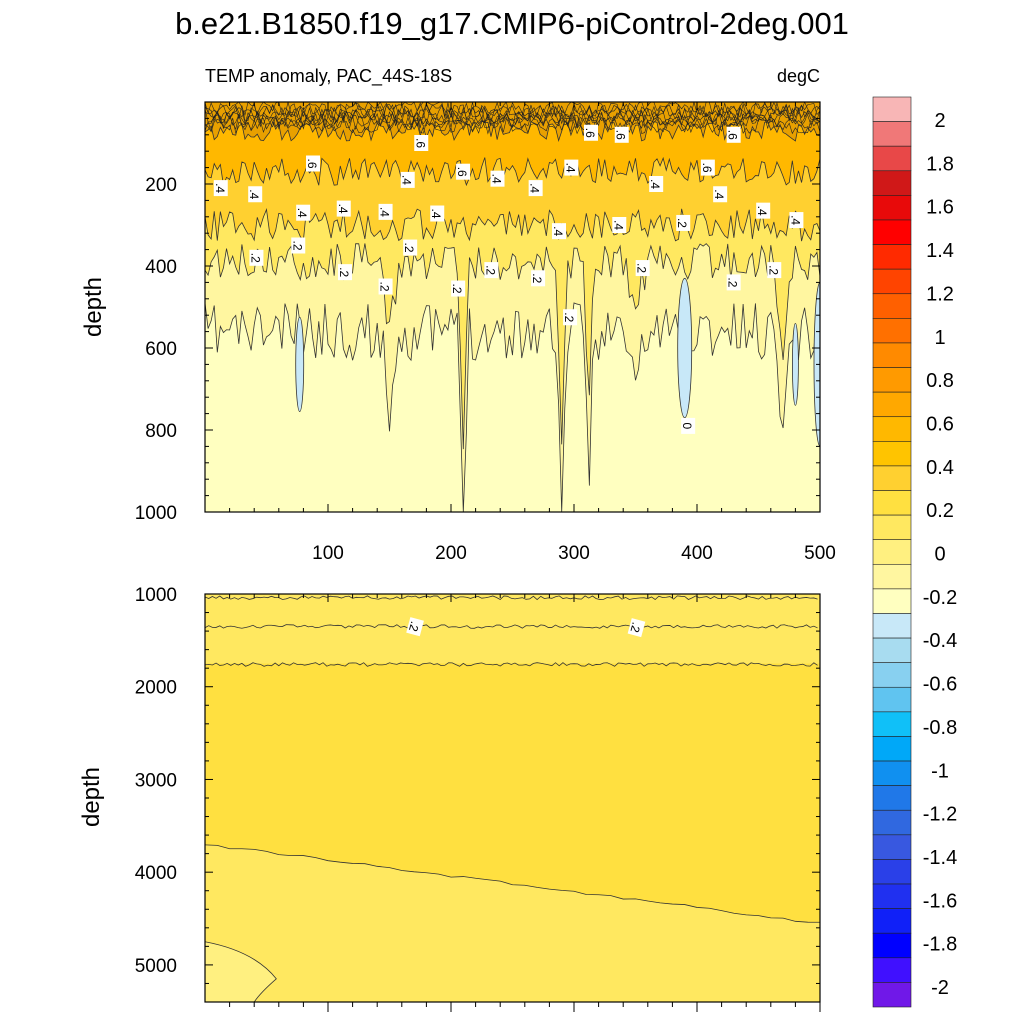 The image size is (1024, 1024). Describe the element at coordinates (328, 76) in the screenshot. I see `panel-subtitle-left: TEMP anomaly, PAC_44S-18S` at that location.